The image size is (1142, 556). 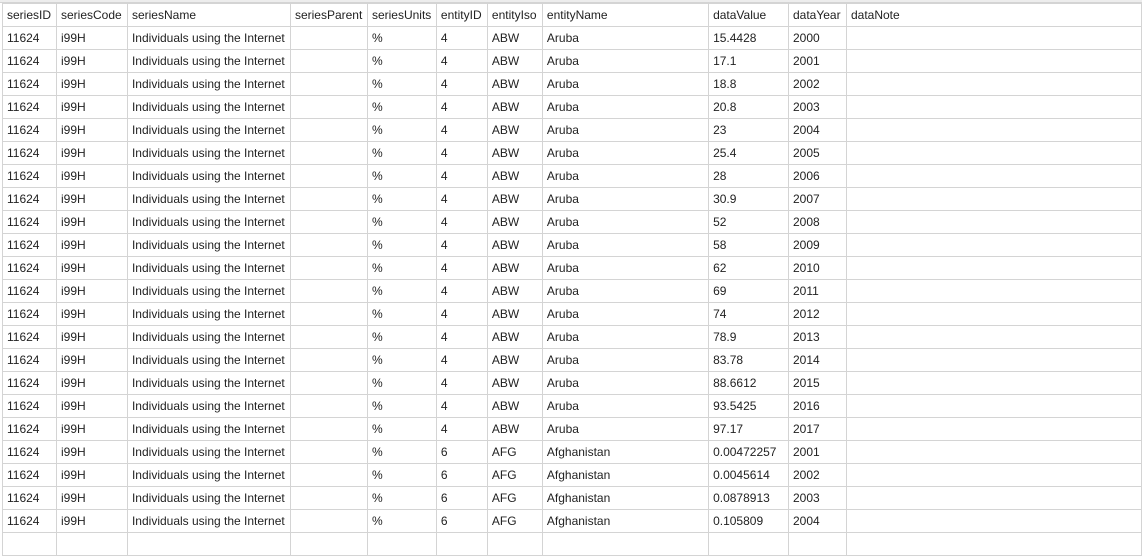 What do you see at coordinates (328, 15) in the screenshot?
I see `column-header-series-parent: seriesParent` at bounding box center [328, 15].